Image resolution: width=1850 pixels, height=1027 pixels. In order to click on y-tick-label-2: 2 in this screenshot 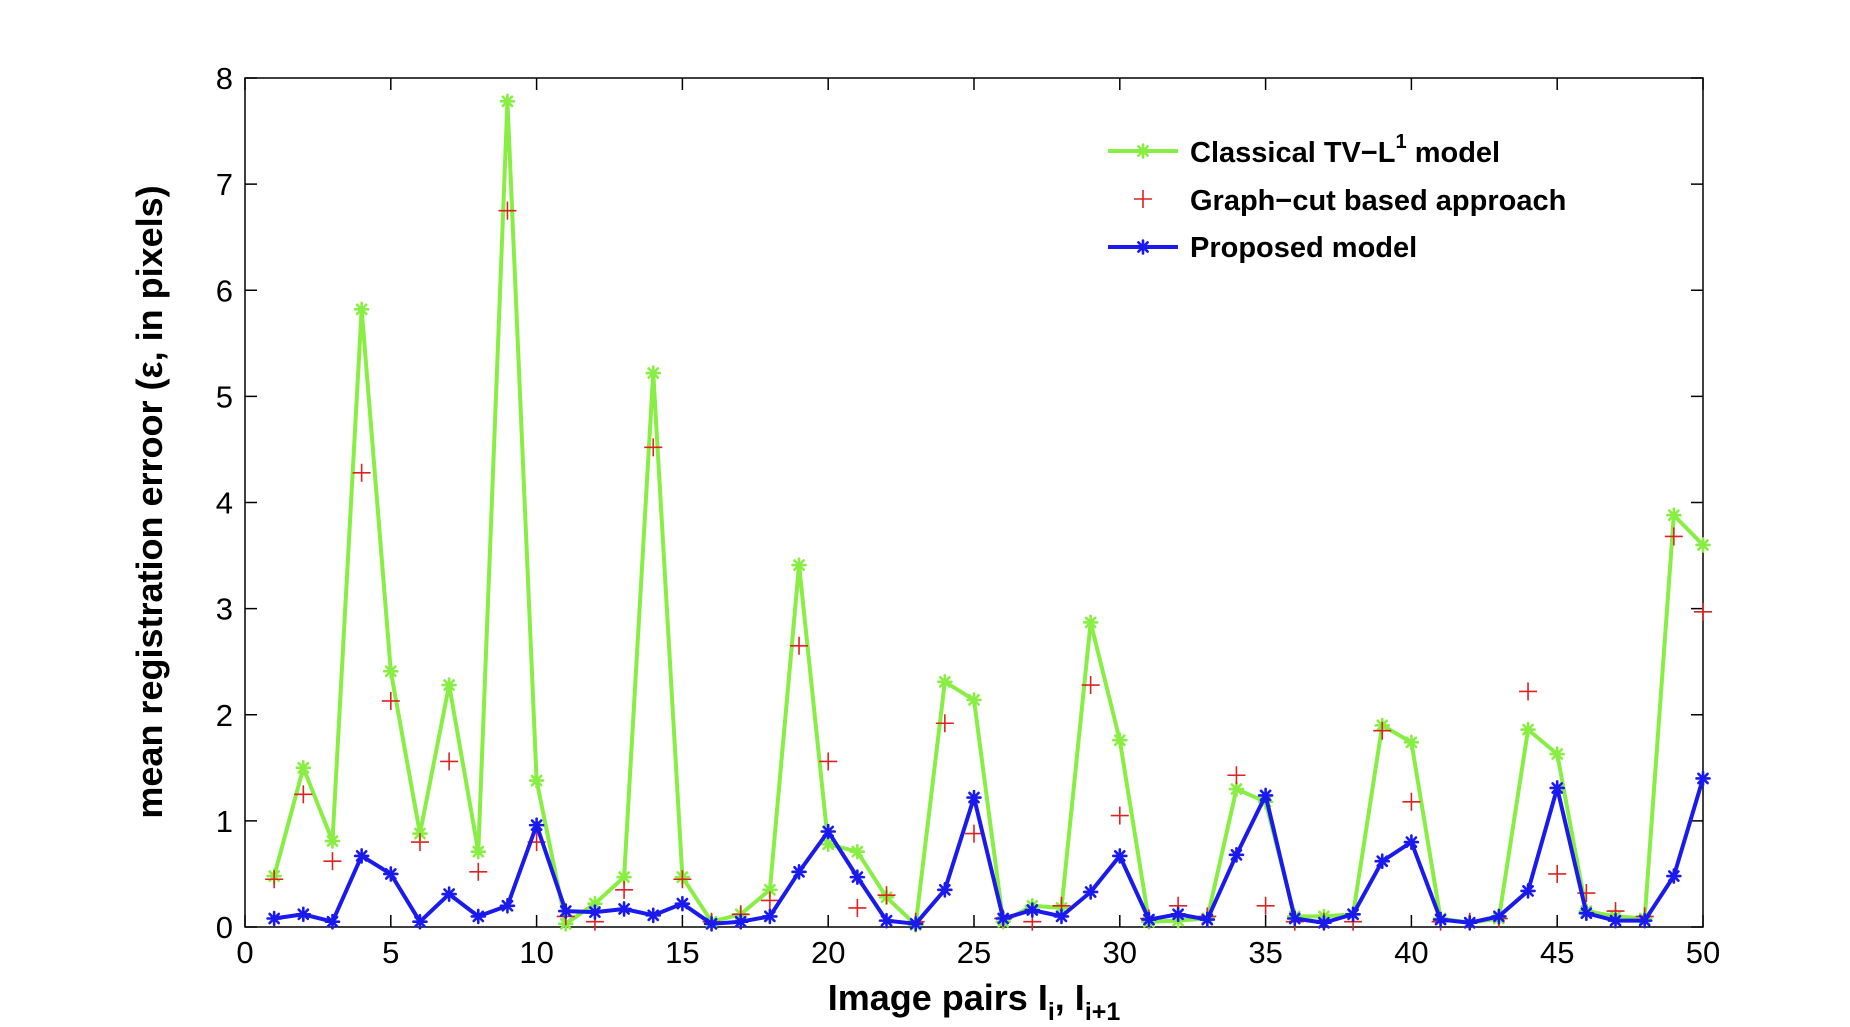, I will do `click(224, 715)`.